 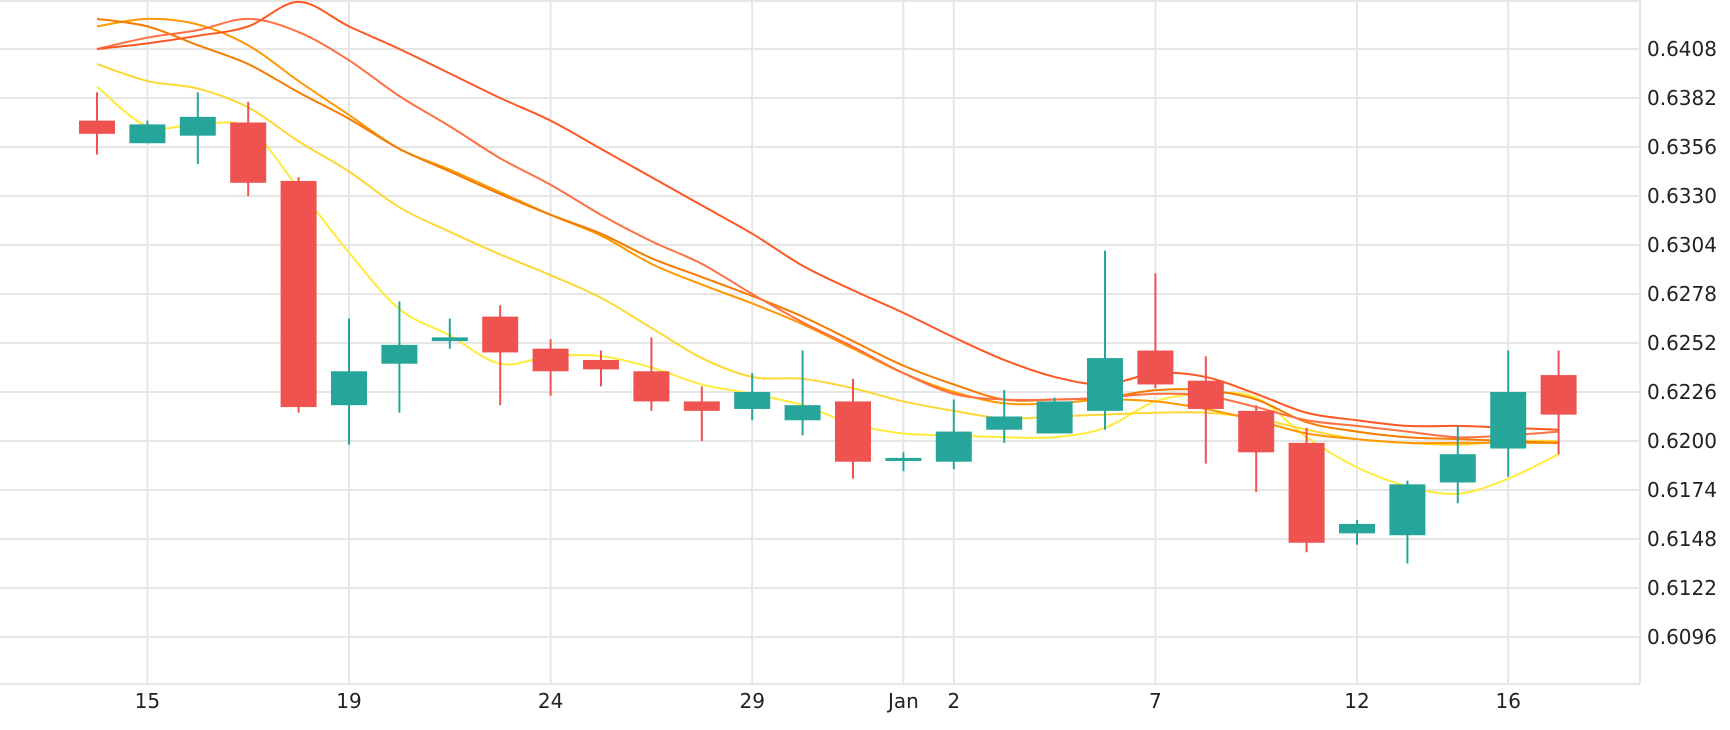 What do you see at coordinates (1682, 343) in the screenshot?
I see `y-tick-label: 0.6252` at bounding box center [1682, 343].